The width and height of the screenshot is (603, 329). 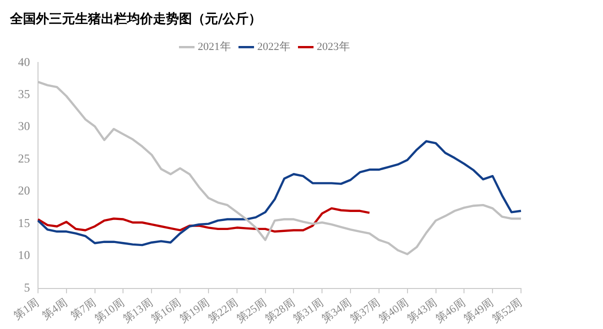 What do you see at coordinates (24, 93) in the screenshot?
I see `y-tick-label: 35` at bounding box center [24, 93].